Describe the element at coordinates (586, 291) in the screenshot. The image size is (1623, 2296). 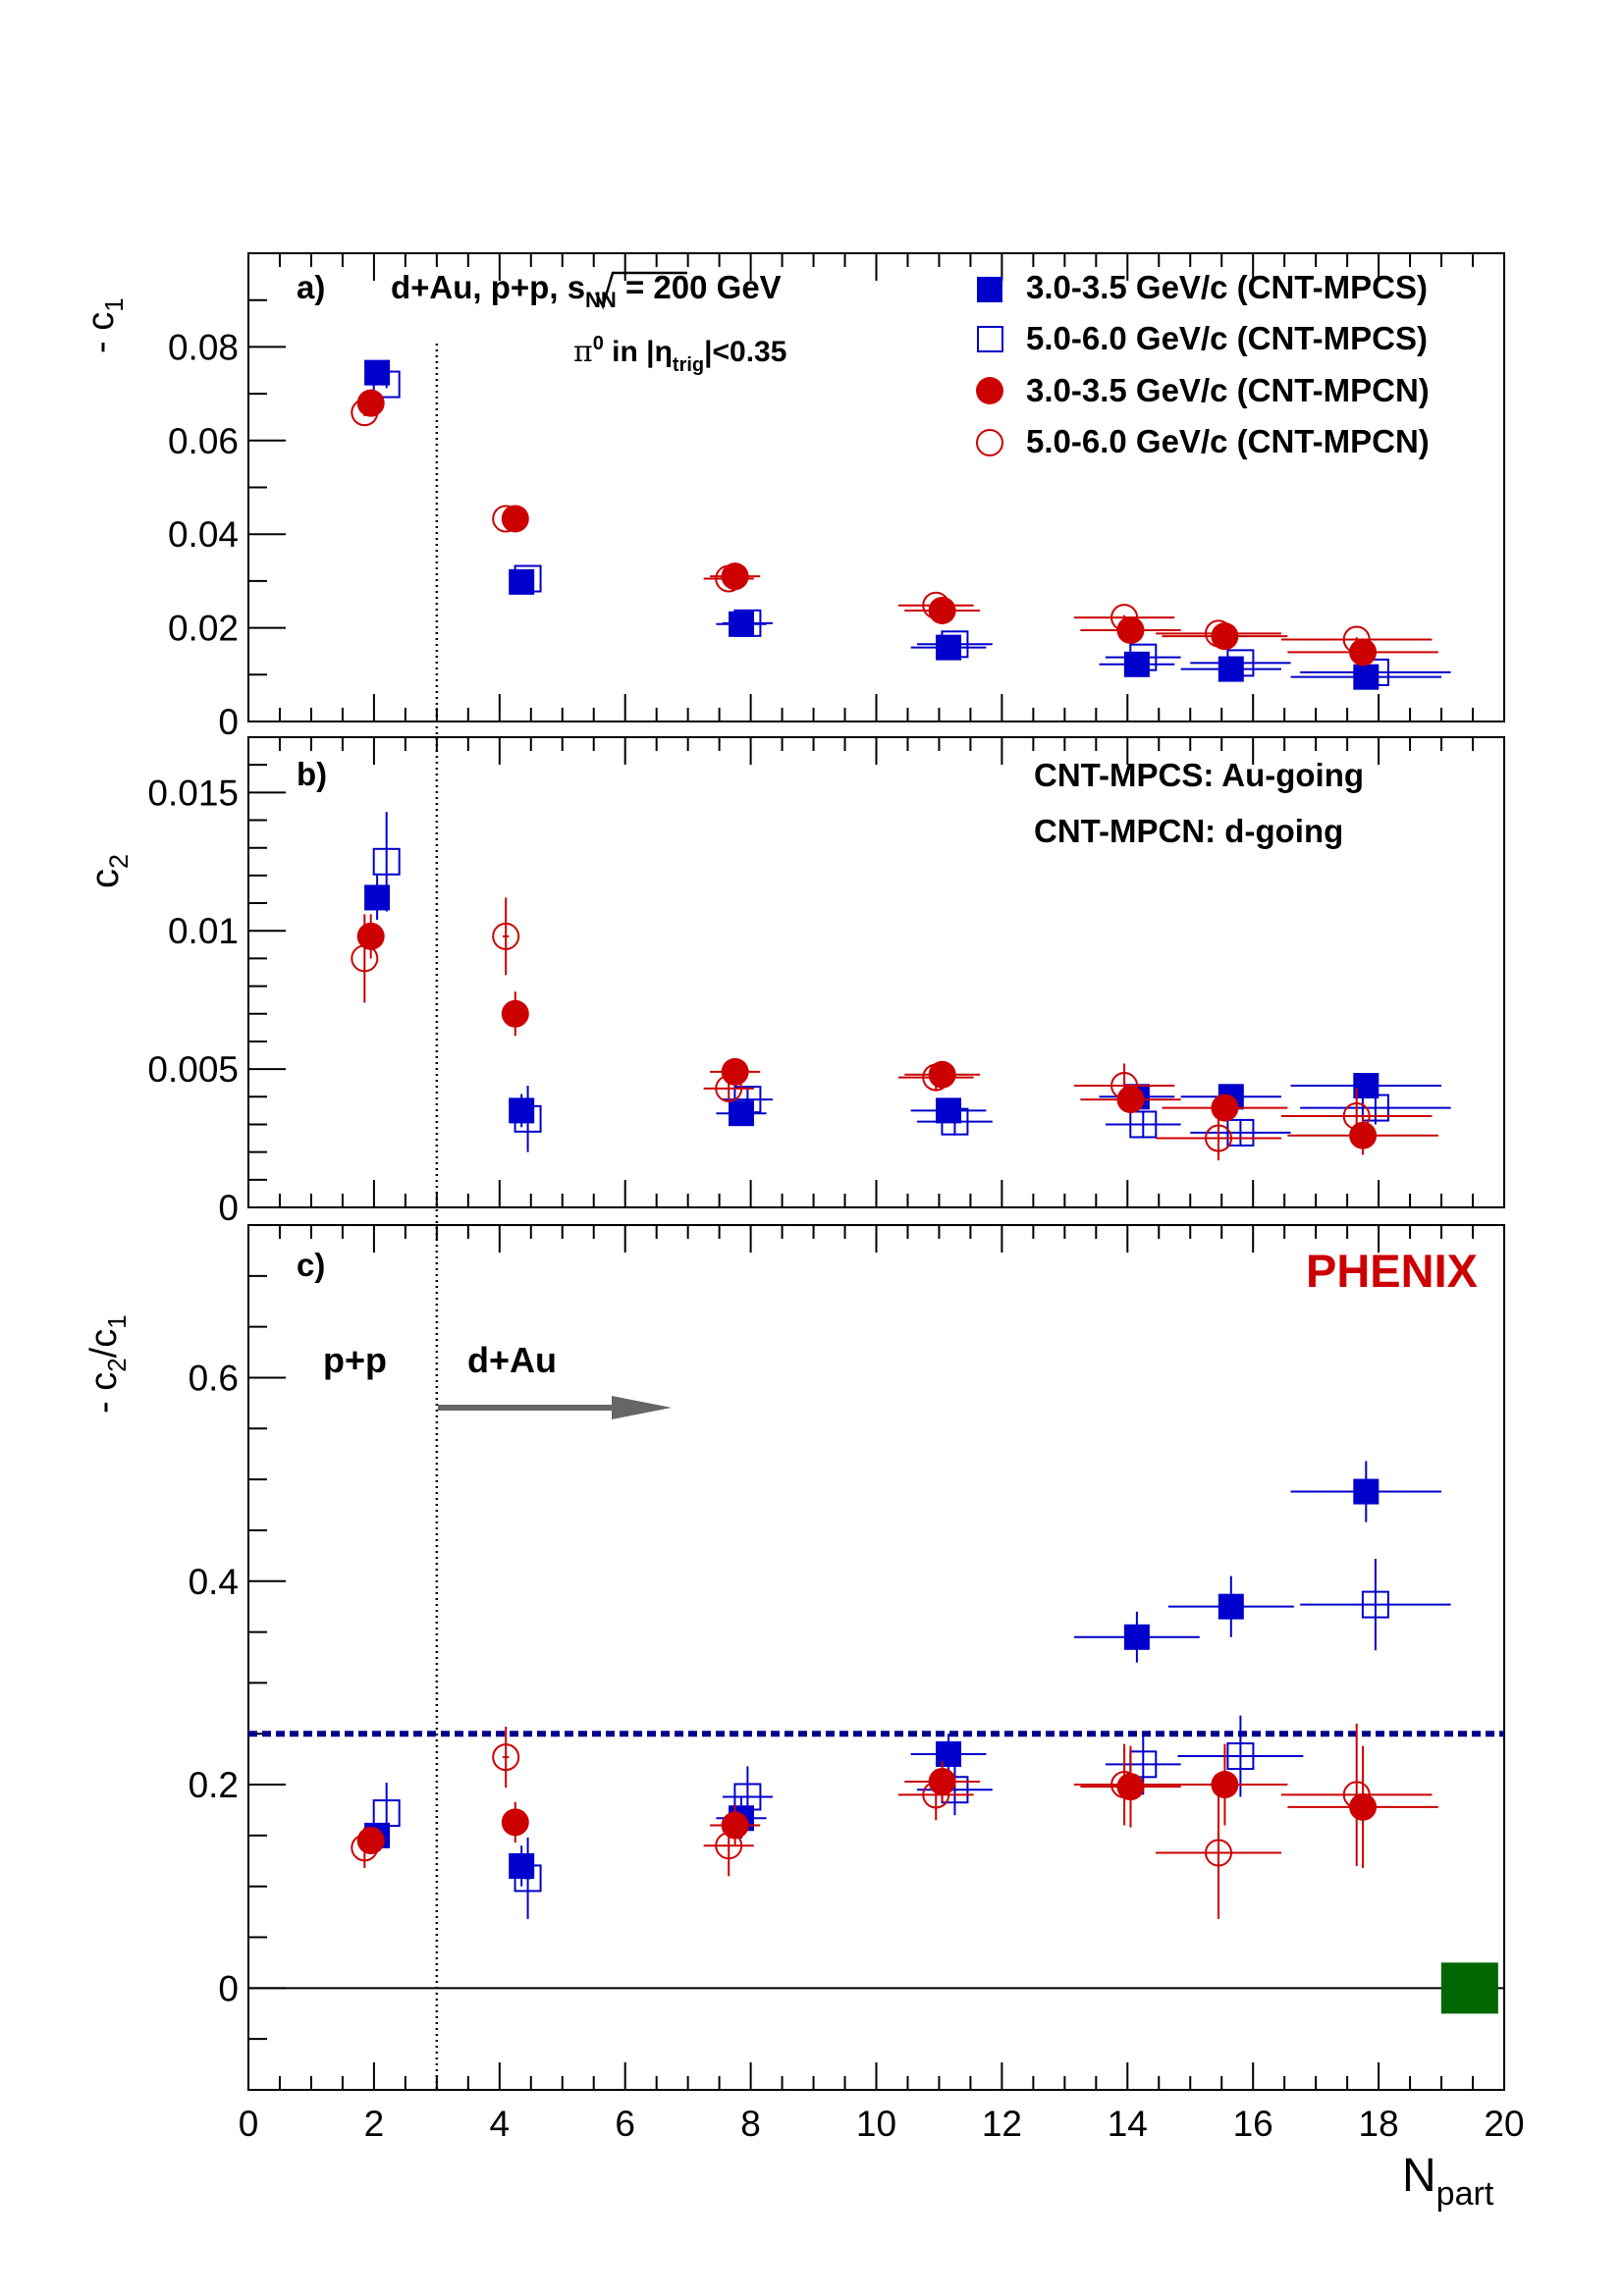
I see `panel-a-title: d+Au, p+p, sNN = 200 GeV` at that location.